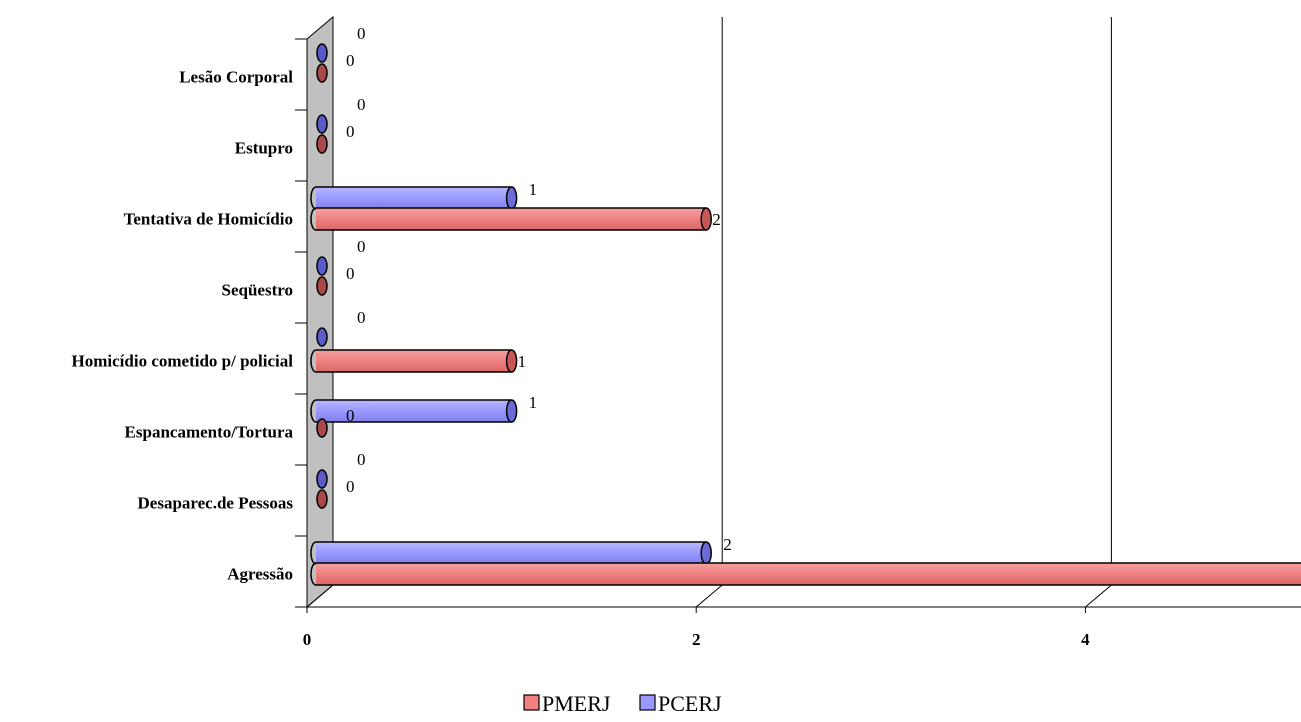 The image size is (1301, 722). Describe the element at coordinates (690, 703) in the screenshot. I see `legend-label-pcerj: PCERJ` at that location.